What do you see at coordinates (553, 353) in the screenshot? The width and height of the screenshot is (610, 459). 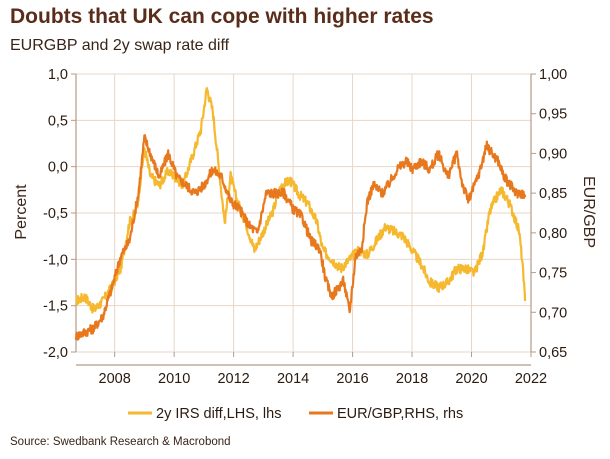 I see `y-right-tick-label: 0,65` at bounding box center [553, 353].